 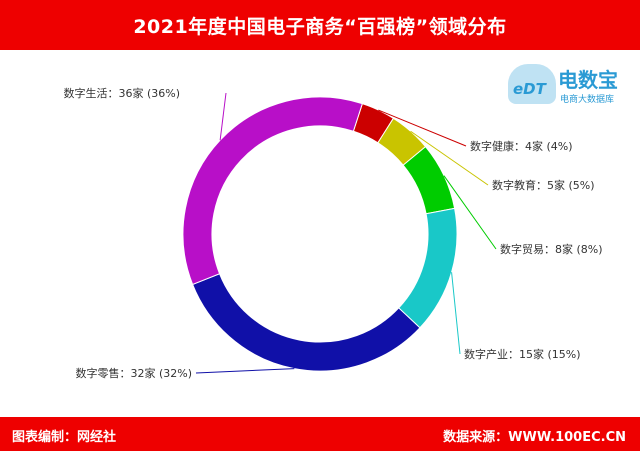 I want to click on footer-credit: 图表编制：网经社, so click(x=64, y=437).